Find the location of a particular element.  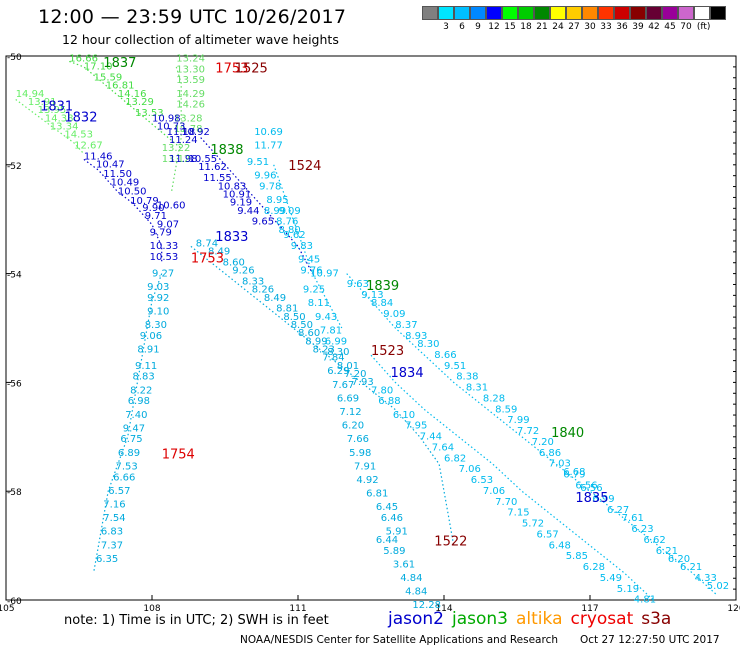

wave-height-value: 9.96 is located at coordinates (265, 175).